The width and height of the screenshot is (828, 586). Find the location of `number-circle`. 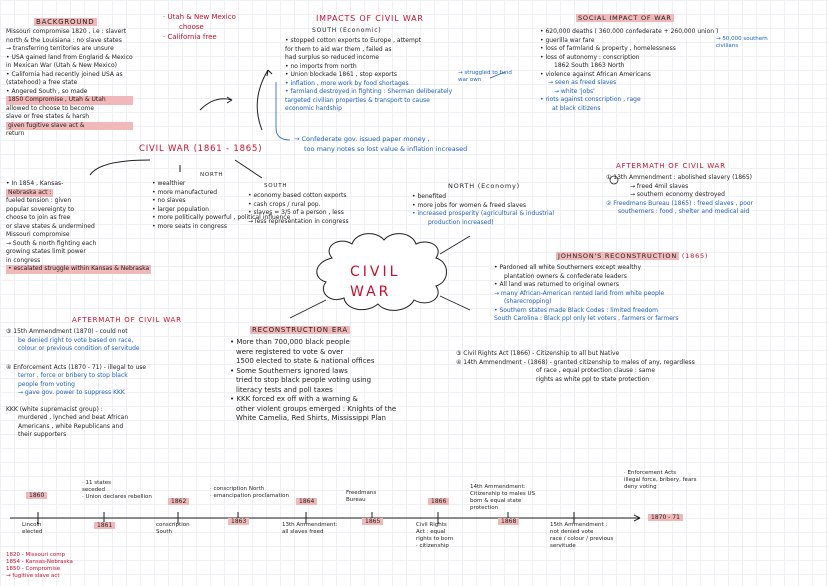

number-circle is located at coordinates (614, 180).